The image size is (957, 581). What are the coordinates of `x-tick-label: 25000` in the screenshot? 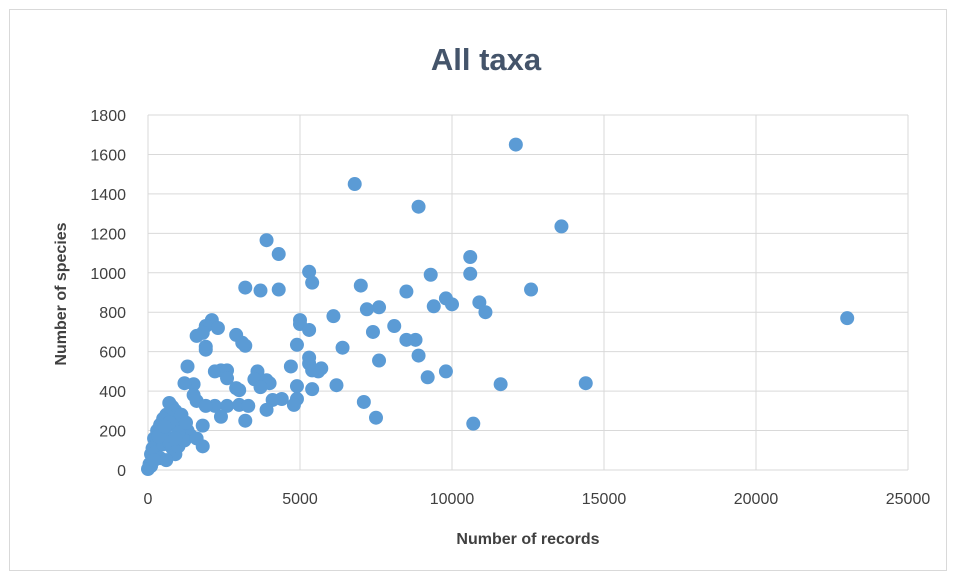 It's located at (908, 499).